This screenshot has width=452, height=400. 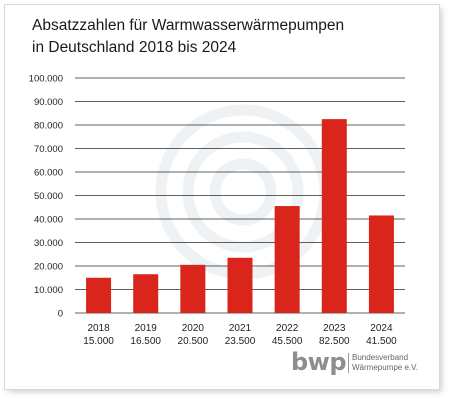 What do you see at coordinates (48, 173) in the screenshot?
I see `y-tick-label: 60.000` at bounding box center [48, 173].